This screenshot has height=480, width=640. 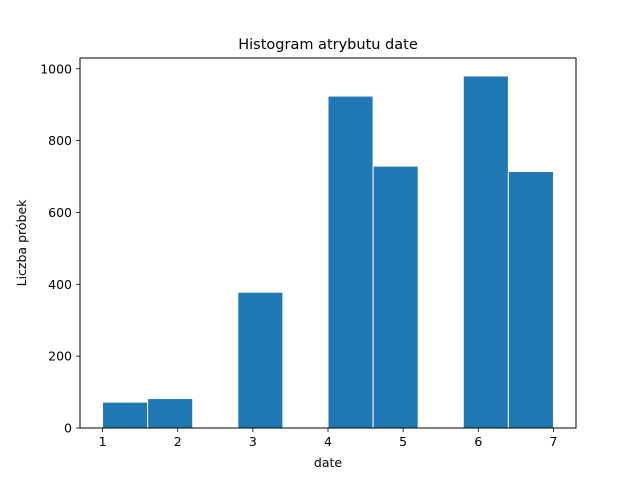 What do you see at coordinates (328, 45) in the screenshot?
I see `chart-title: Histogram atrybutu date` at bounding box center [328, 45].